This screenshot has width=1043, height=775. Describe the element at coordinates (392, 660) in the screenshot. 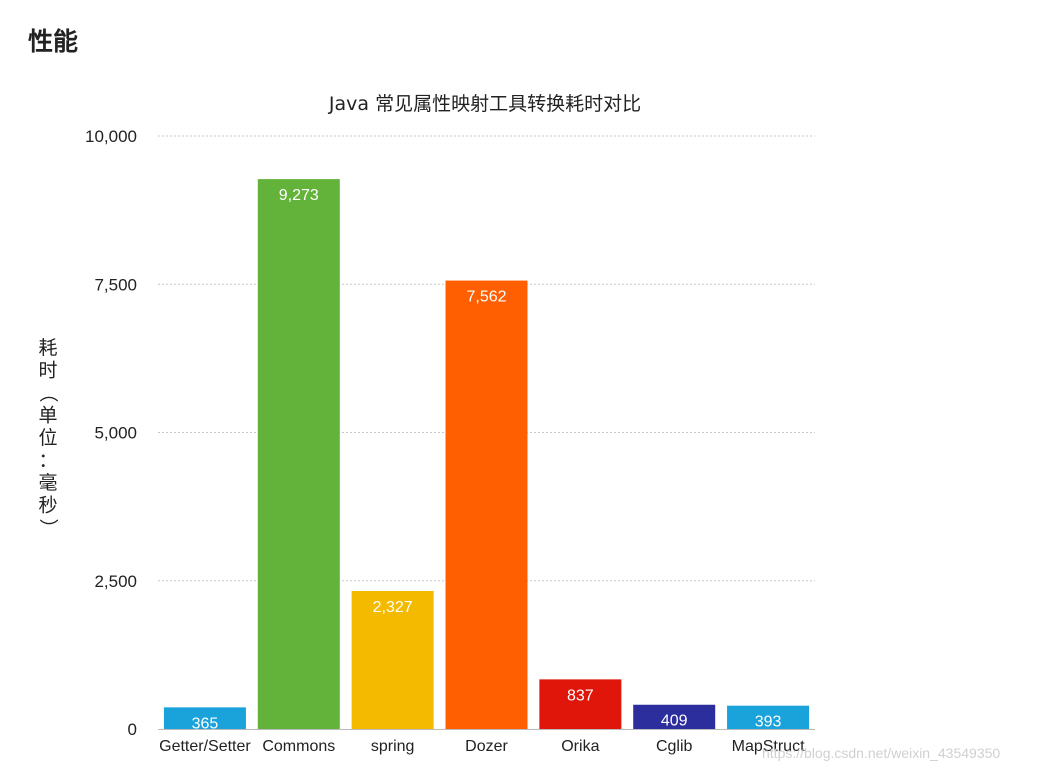

I see `bar-spring` at that location.